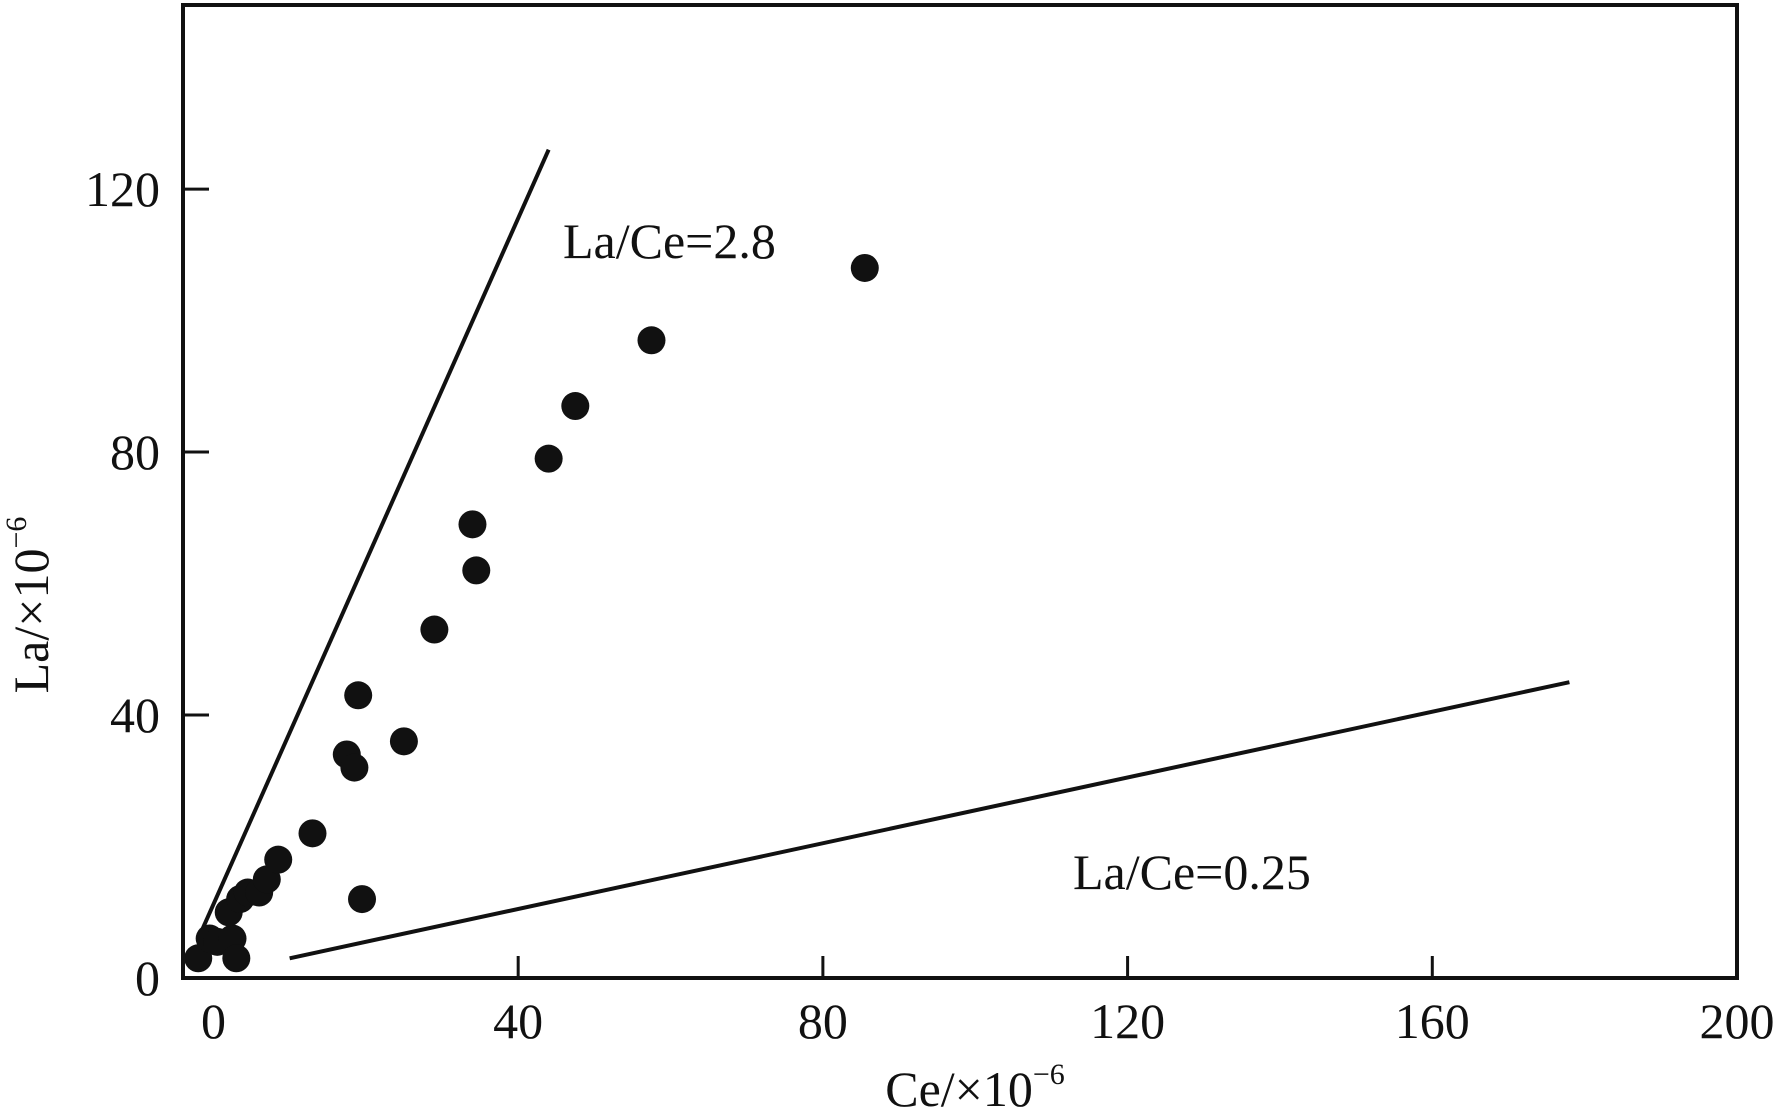 This screenshot has width=1782, height=1111. I want to click on y-tick-label: 80, so click(135, 452).